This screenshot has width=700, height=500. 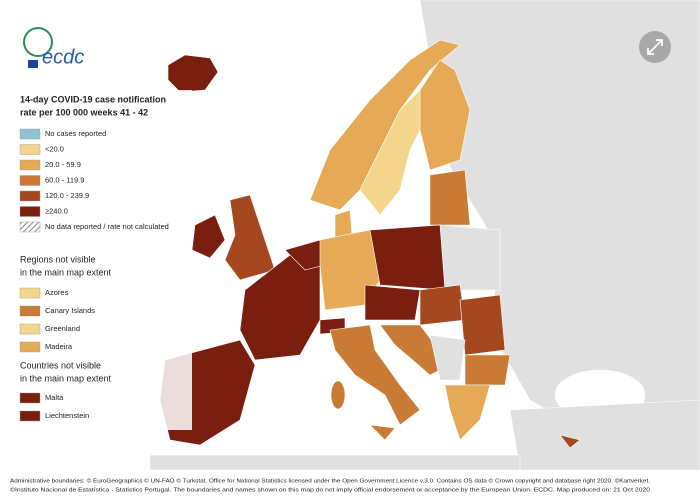 I want to click on expand-button, so click(x=655, y=47).